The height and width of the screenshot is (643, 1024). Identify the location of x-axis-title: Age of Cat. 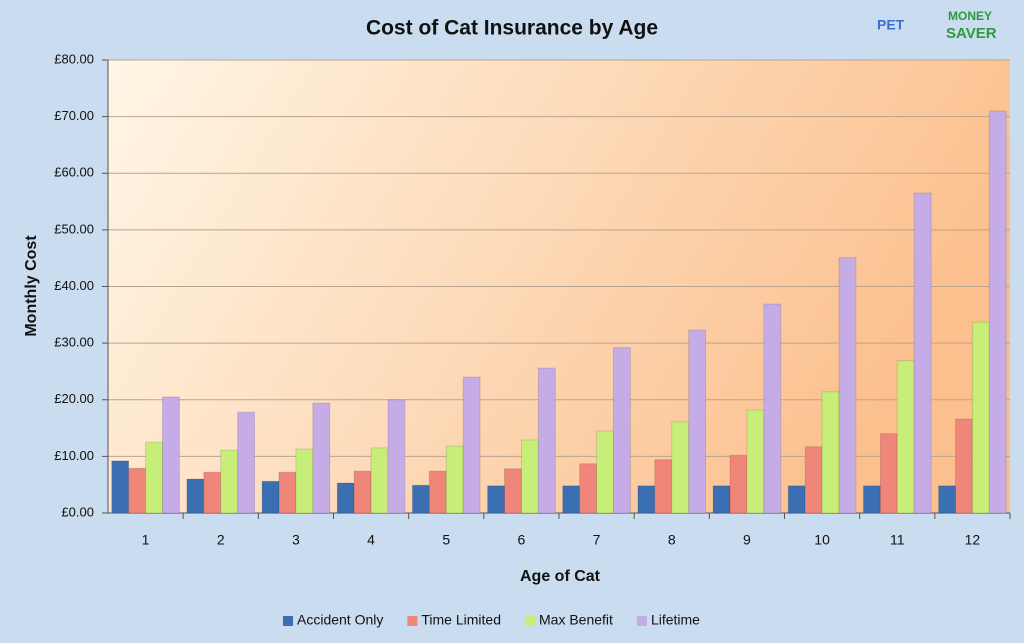
(560, 576).